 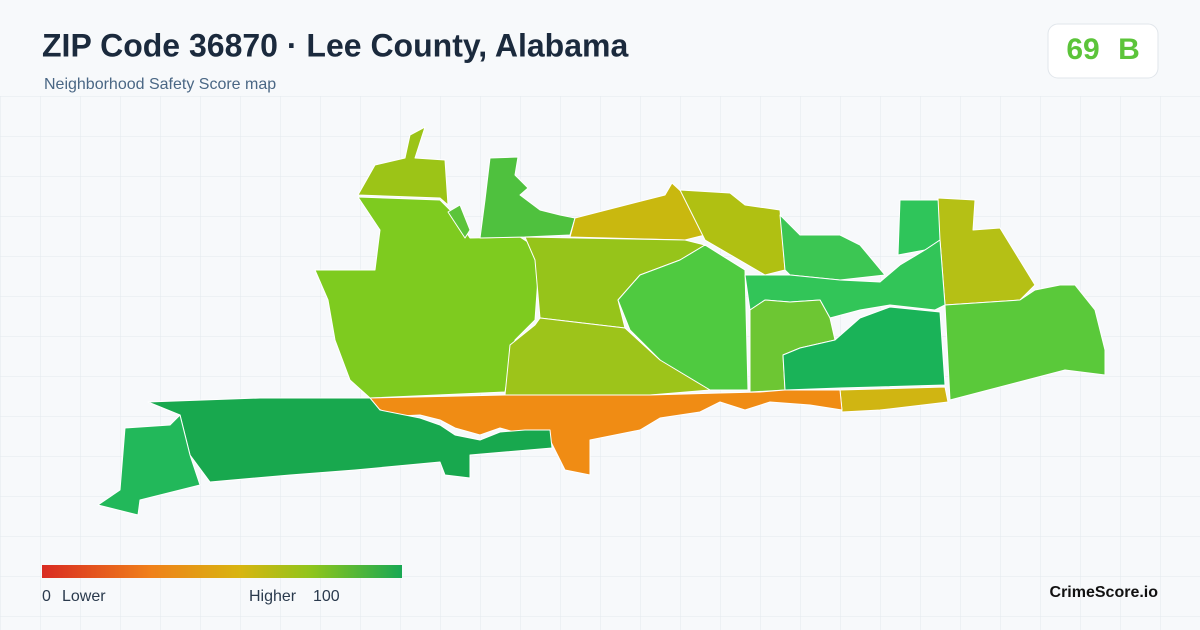 I want to click on subtitle: Neighborhood Safety Score map, so click(x=160, y=84).